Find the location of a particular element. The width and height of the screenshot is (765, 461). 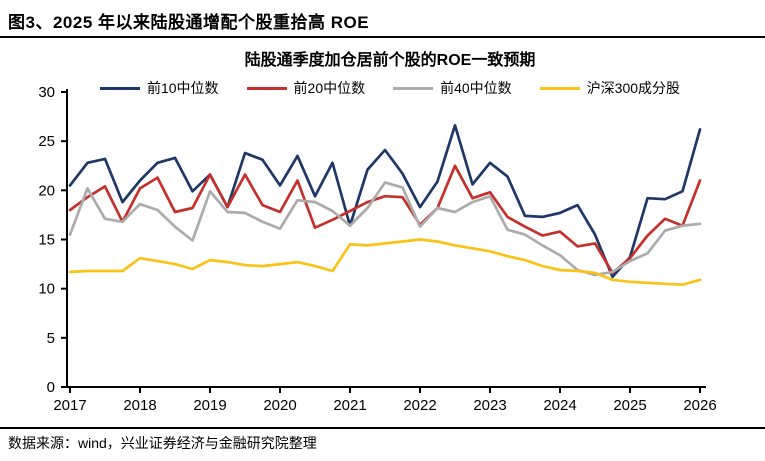

x-tick-label: 2017 is located at coordinates (69, 405).